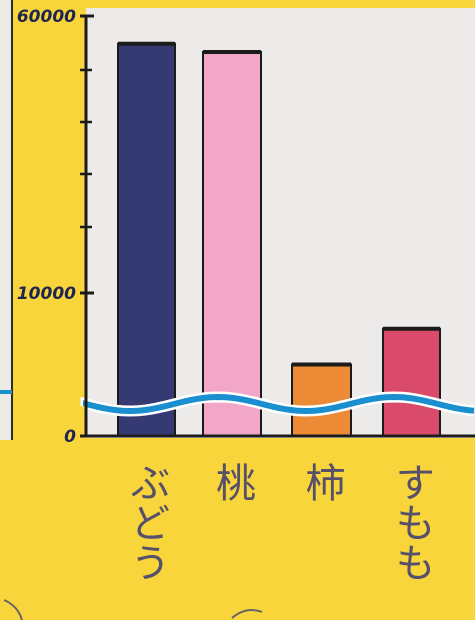 This screenshot has width=475, height=620. I want to click on y-tick-labels: 0 10000 60000, so click(46, 227).